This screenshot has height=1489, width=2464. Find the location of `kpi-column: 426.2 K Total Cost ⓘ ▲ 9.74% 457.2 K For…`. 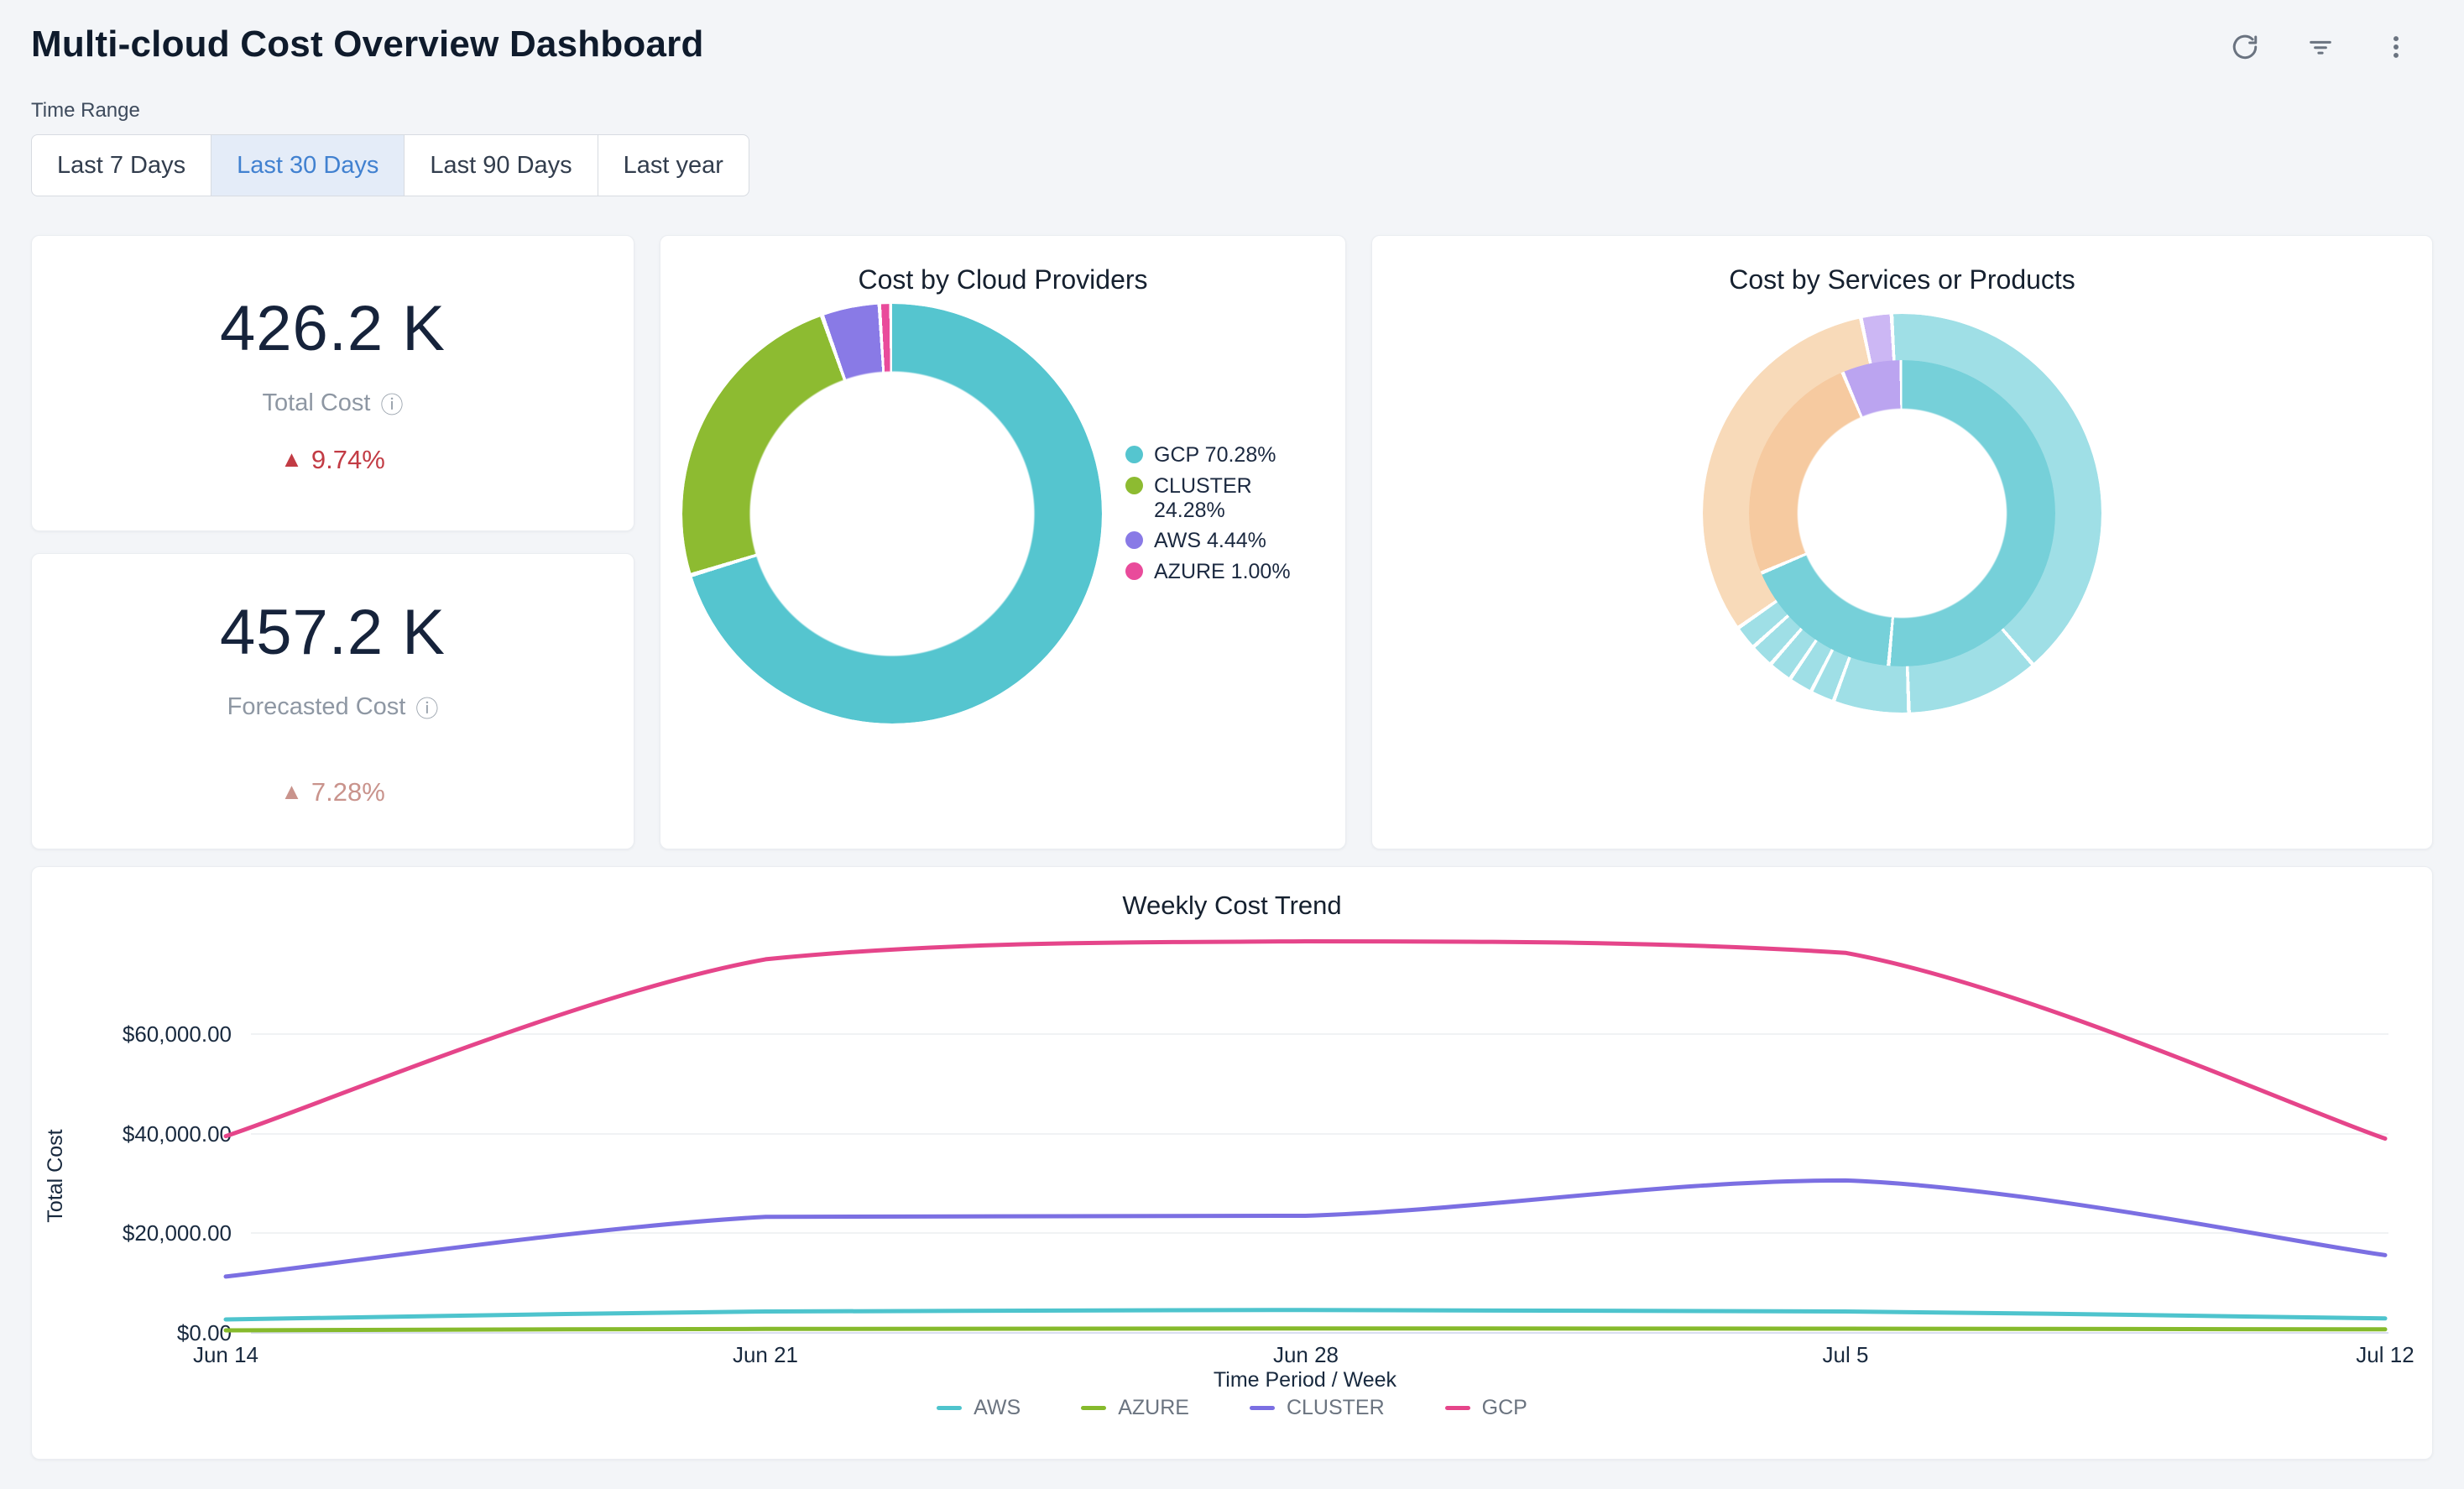

kpi-column: 426.2 K Total Cost ⓘ ▲ 9.74% 457.2 K For… is located at coordinates (332, 542).